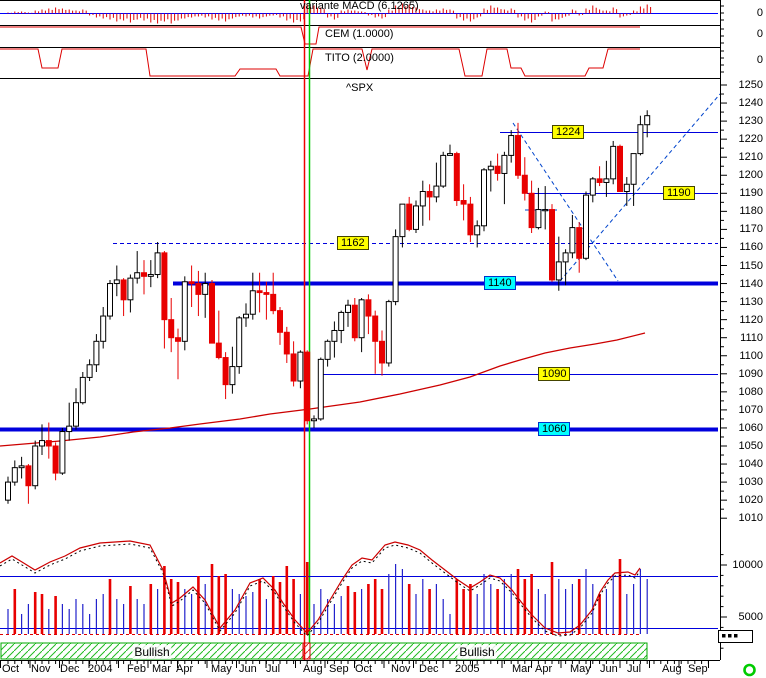  I want to click on tito-axis-zero: 0, so click(759, 60).